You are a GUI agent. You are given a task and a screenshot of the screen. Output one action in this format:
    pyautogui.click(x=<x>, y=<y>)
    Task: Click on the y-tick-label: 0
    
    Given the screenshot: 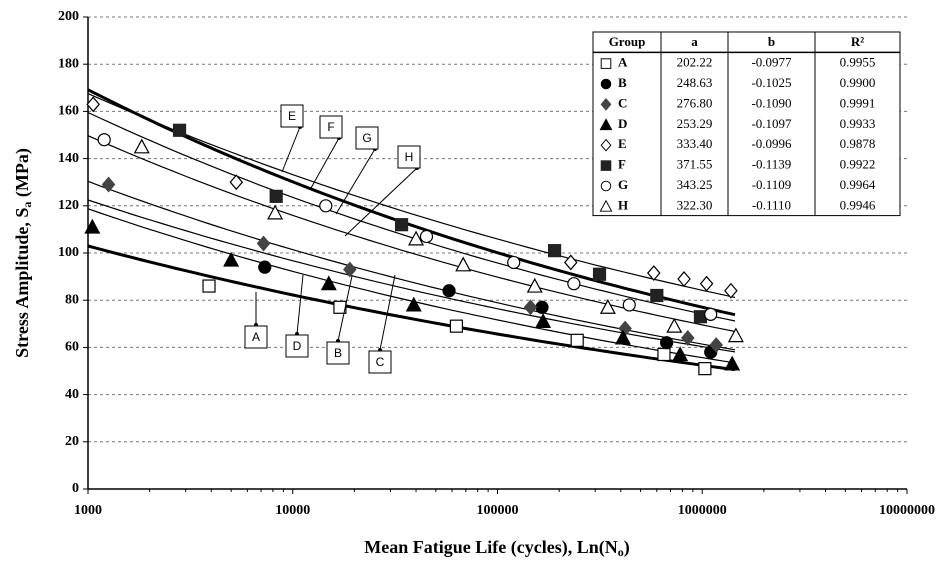 What is the action you would take?
    pyautogui.click(x=75, y=488)
    